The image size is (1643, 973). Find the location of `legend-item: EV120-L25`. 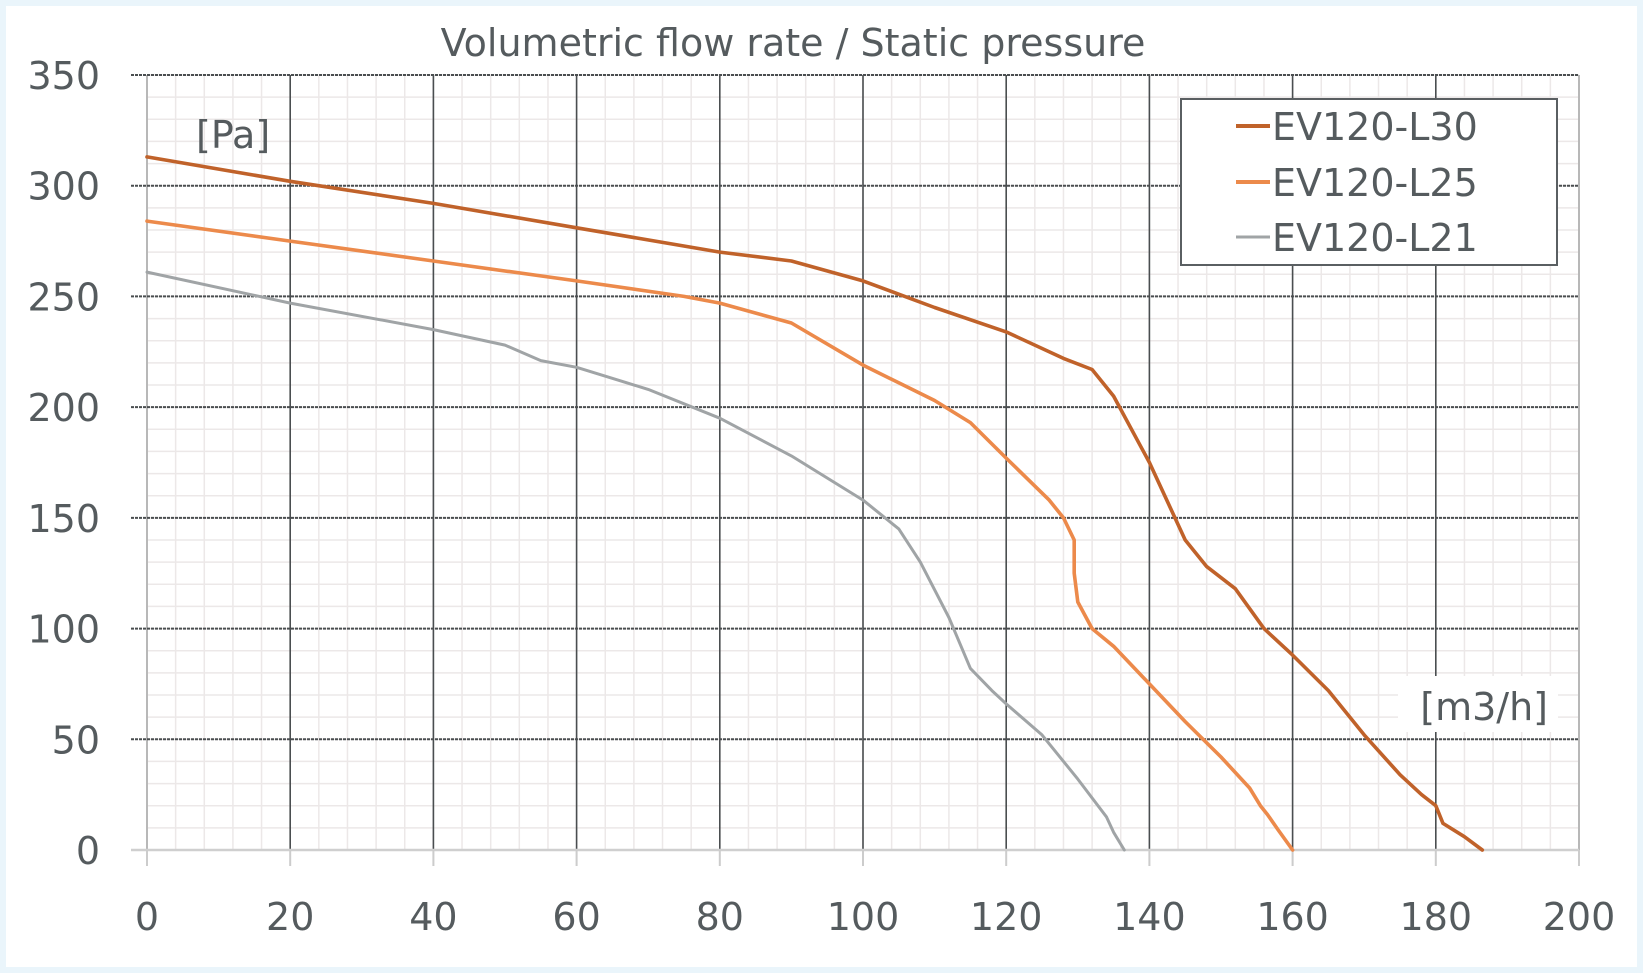

legend-item: EV120-L25 is located at coordinates (1357, 183).